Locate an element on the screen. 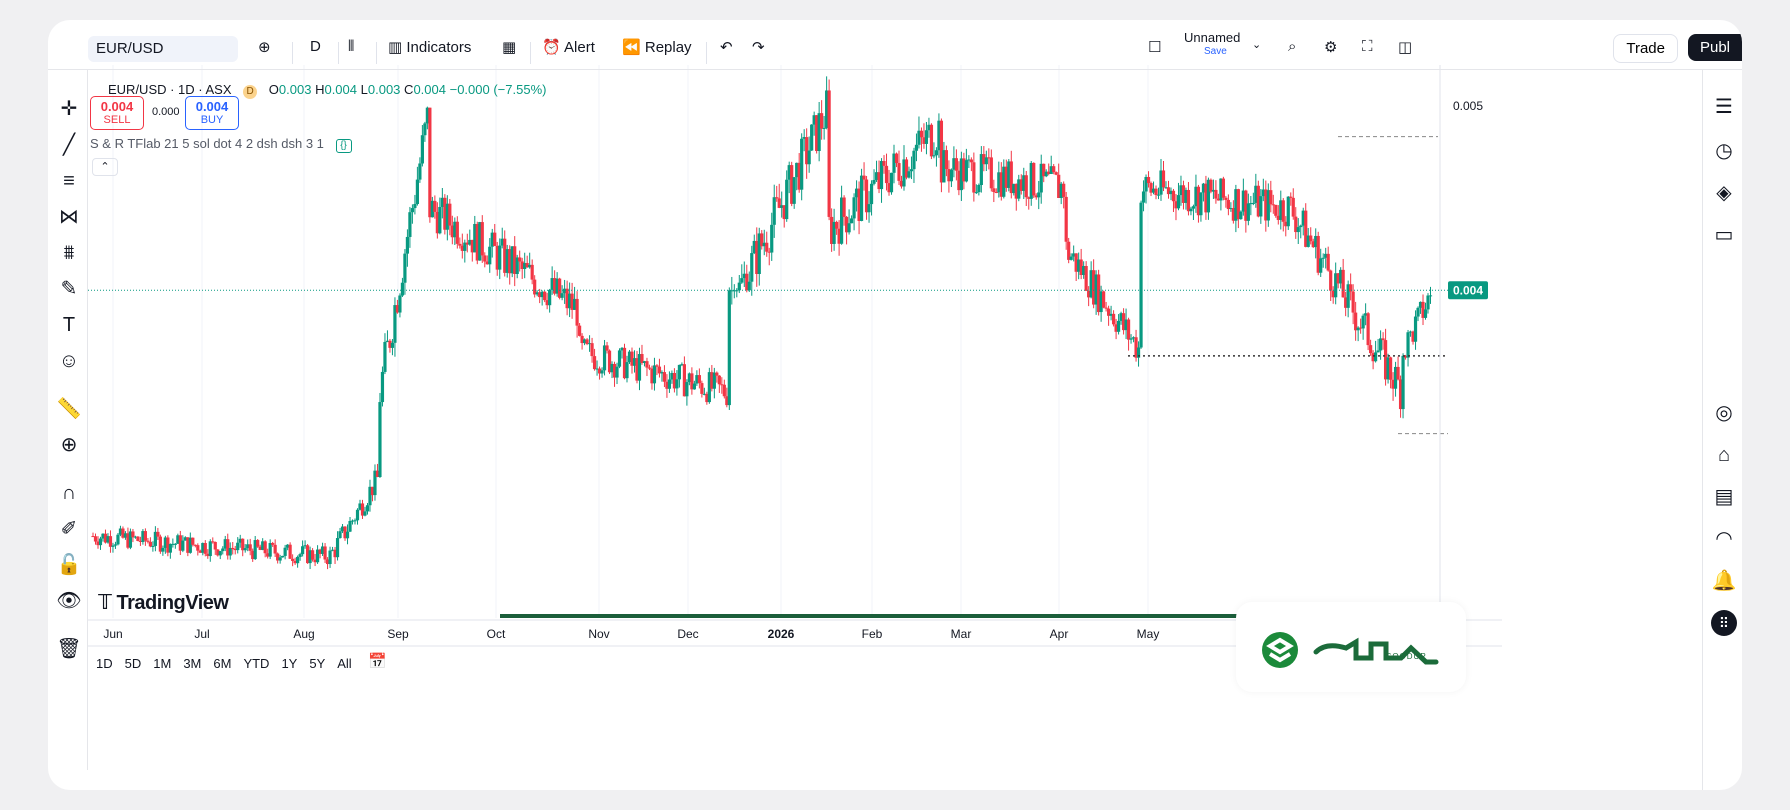 The height and width of the screenshot is (810, 1790). period-1m: 1M is located at coordinates (162, 663).